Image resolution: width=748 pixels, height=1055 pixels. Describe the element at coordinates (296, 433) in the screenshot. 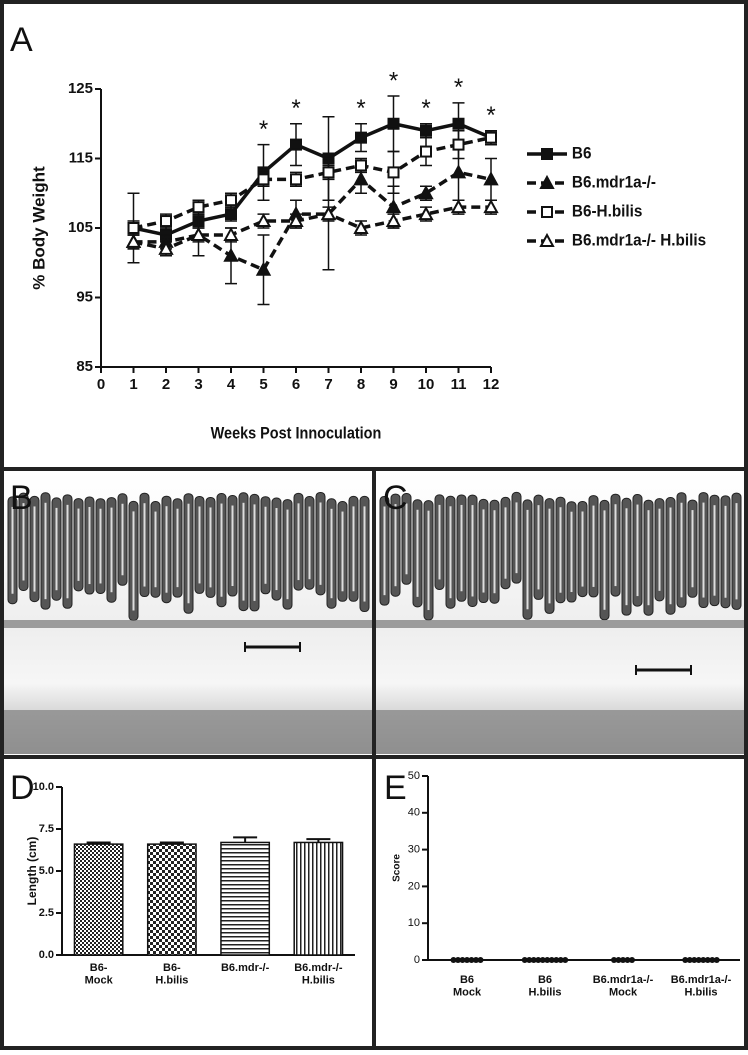

I see `x-axis-label: Weeks Post Innoculation` at that location.